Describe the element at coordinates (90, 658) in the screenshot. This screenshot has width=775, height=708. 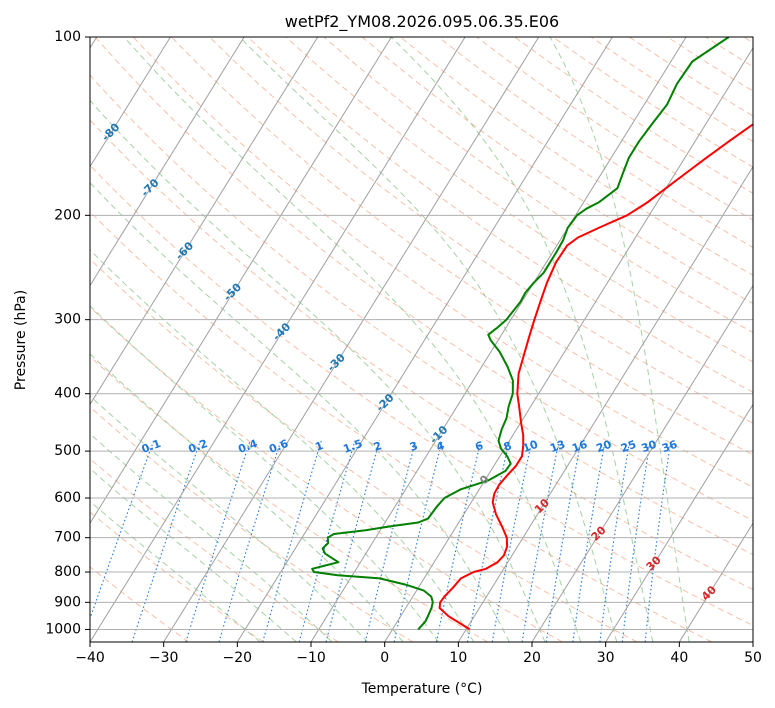
I see `x-tick-label: −40` at that location.